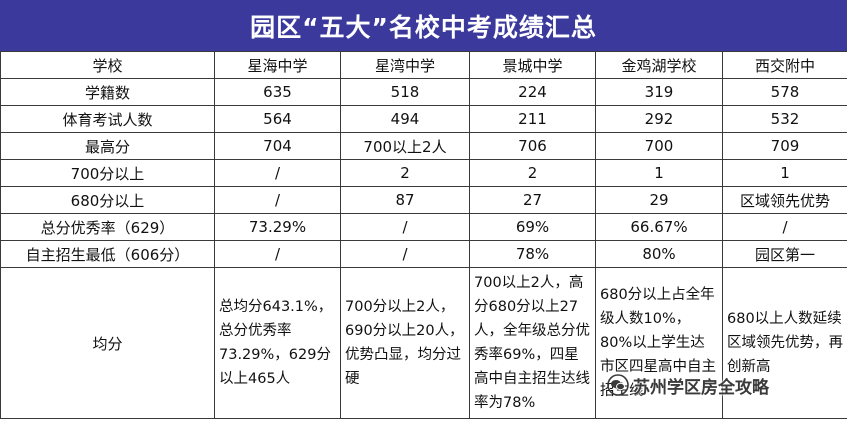 This screenshot has width=847, height=424. Describe the element at coordinates (532, 254) in the screenshot. I see `table-cell: 78%` at that location.